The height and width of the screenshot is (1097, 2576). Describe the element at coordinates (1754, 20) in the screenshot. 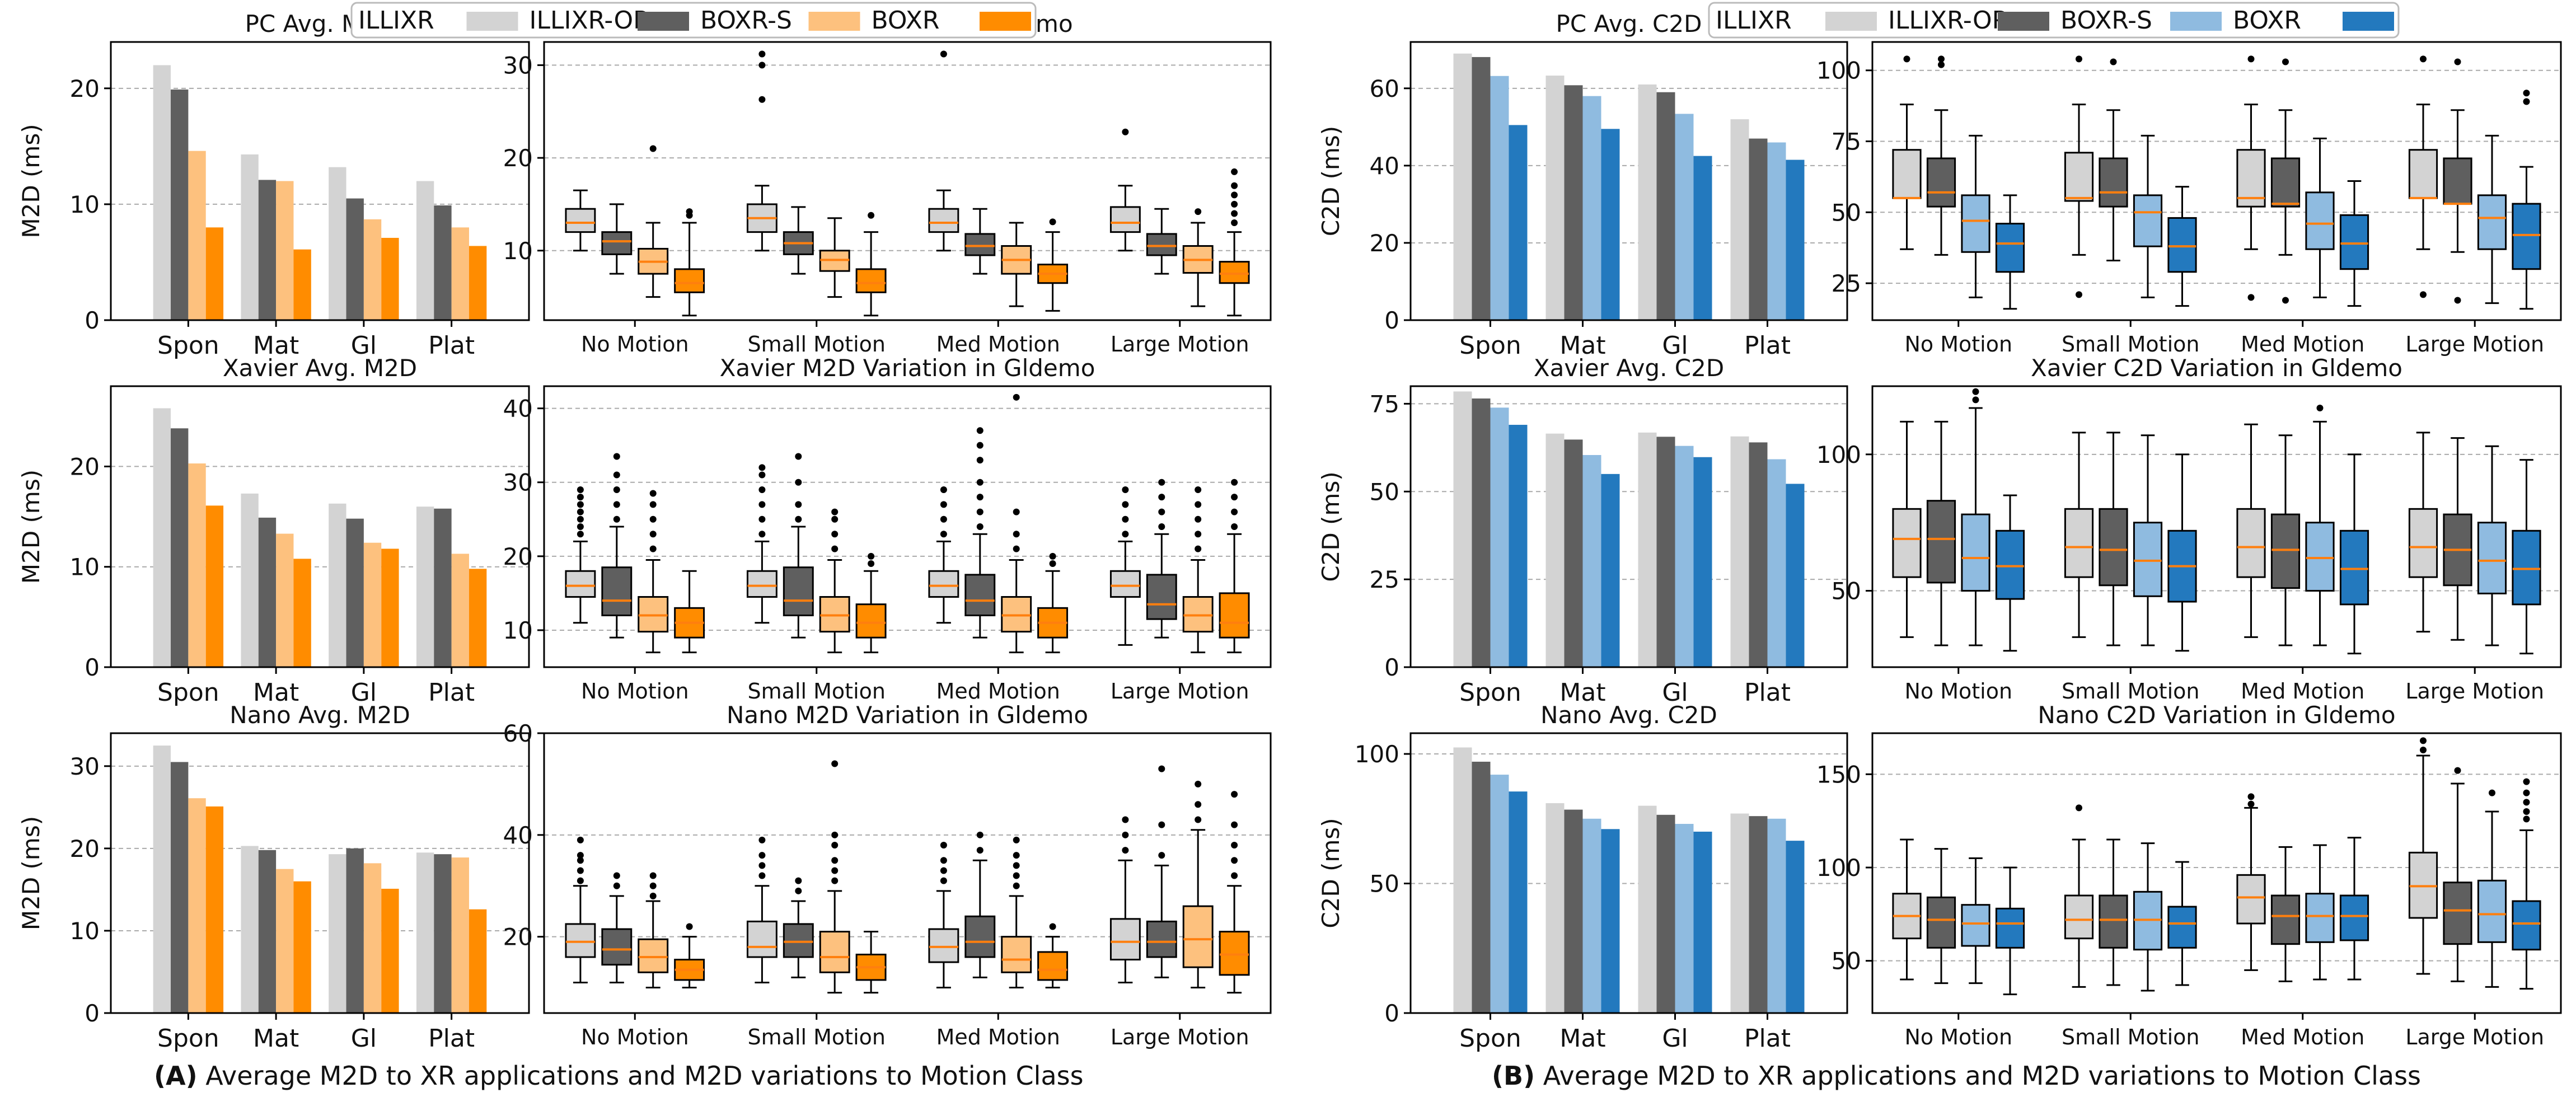

I see `legend-label-illixr: ILLIXR` at that location.